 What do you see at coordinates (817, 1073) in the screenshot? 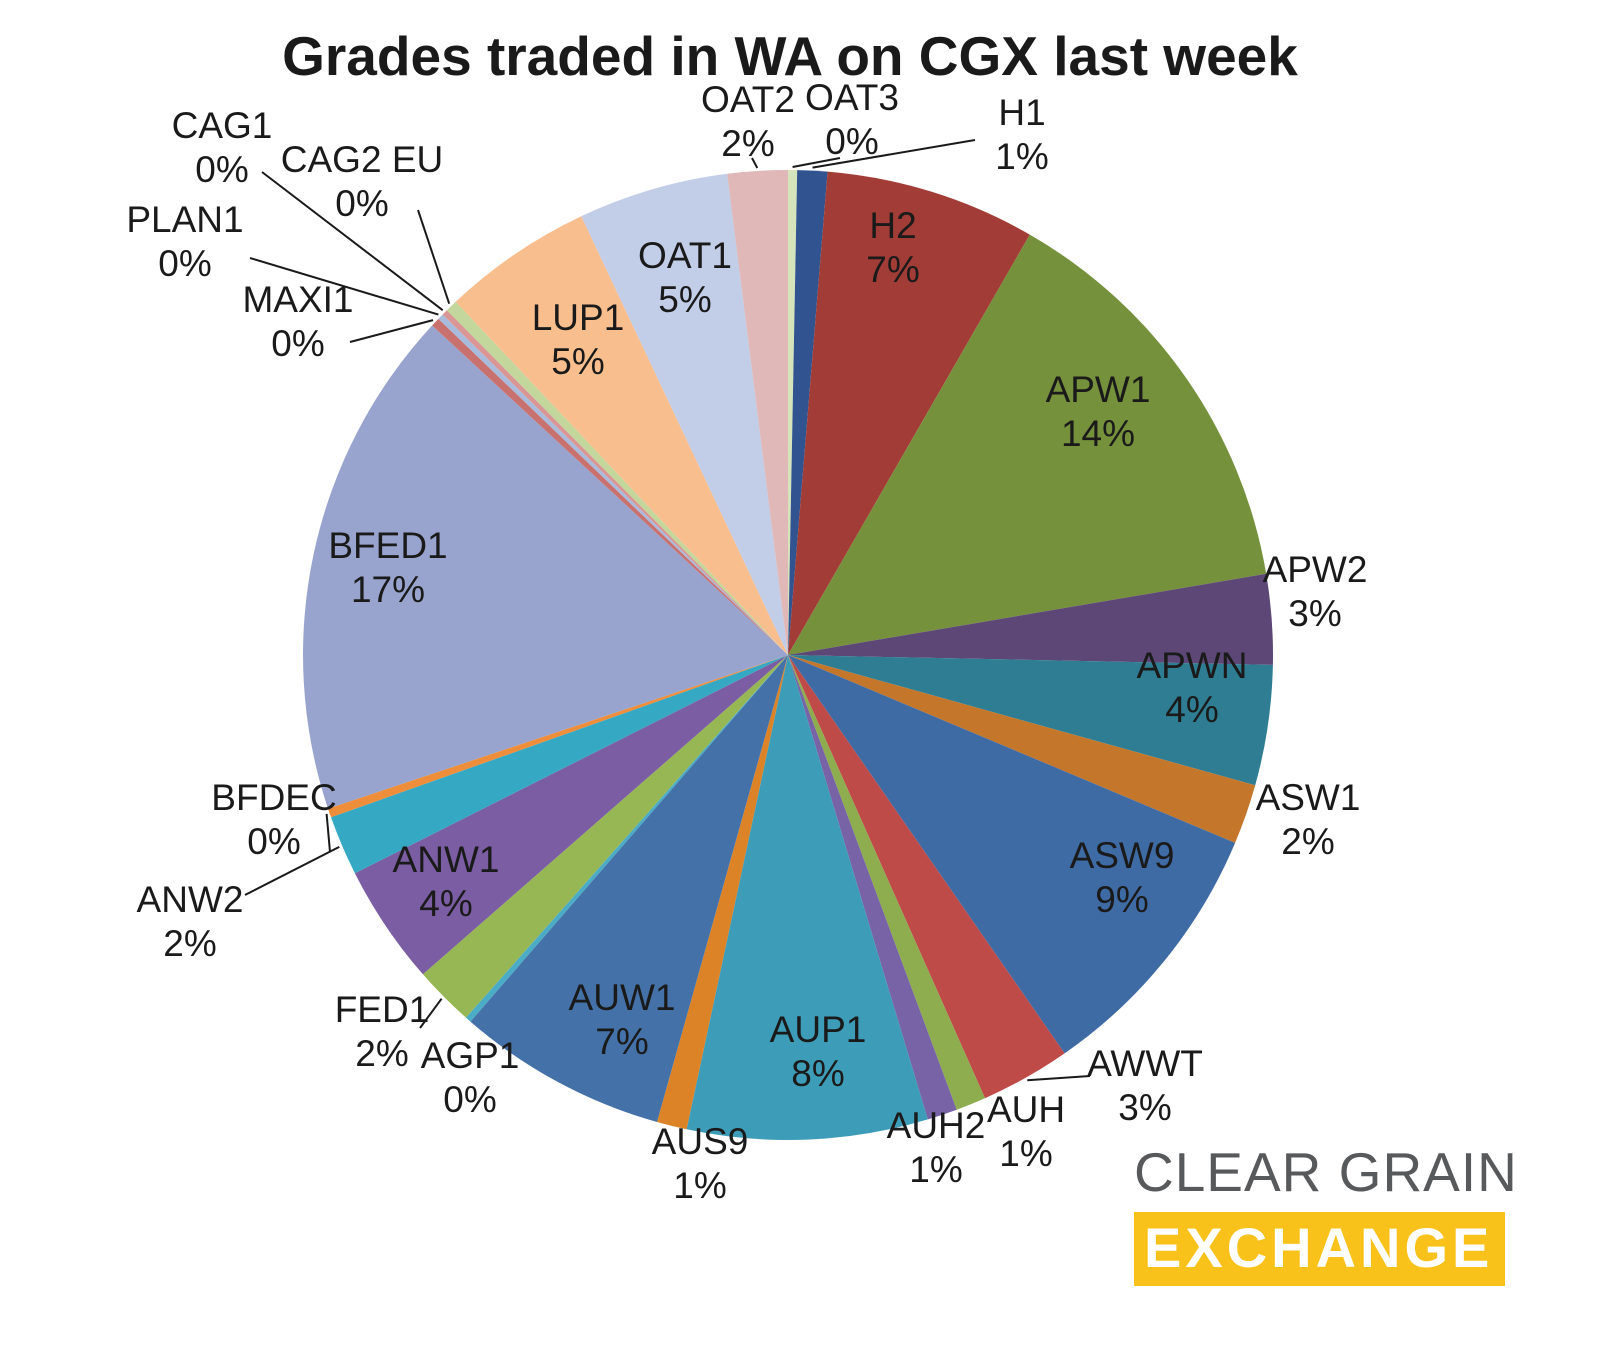
I see `slice-label-pct-aup1: 8%` at bounding box center [817, 1073].